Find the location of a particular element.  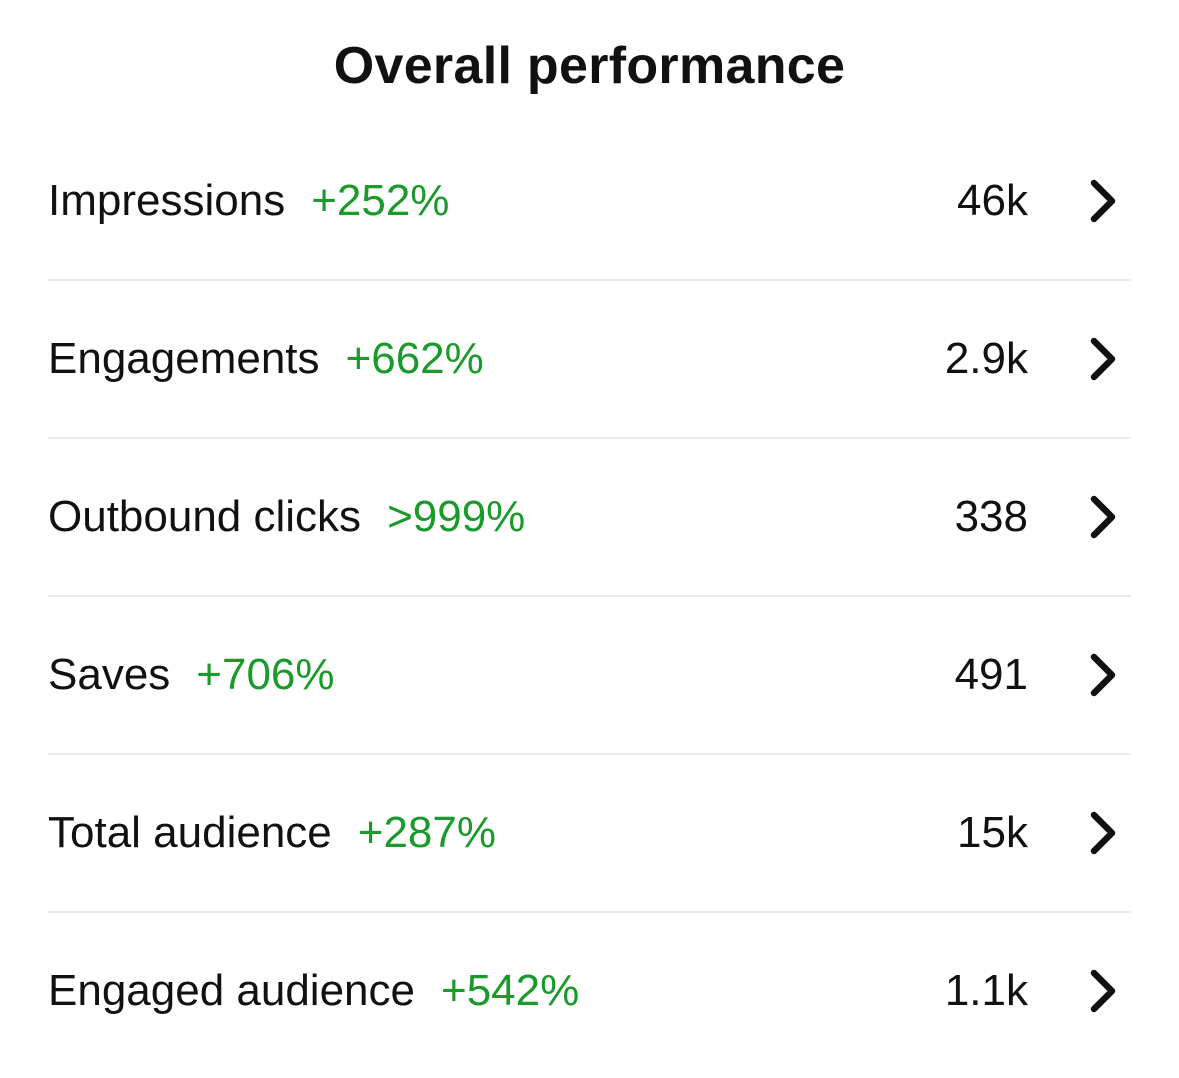

metric-change: +252% is located at coordinates (380, 200).